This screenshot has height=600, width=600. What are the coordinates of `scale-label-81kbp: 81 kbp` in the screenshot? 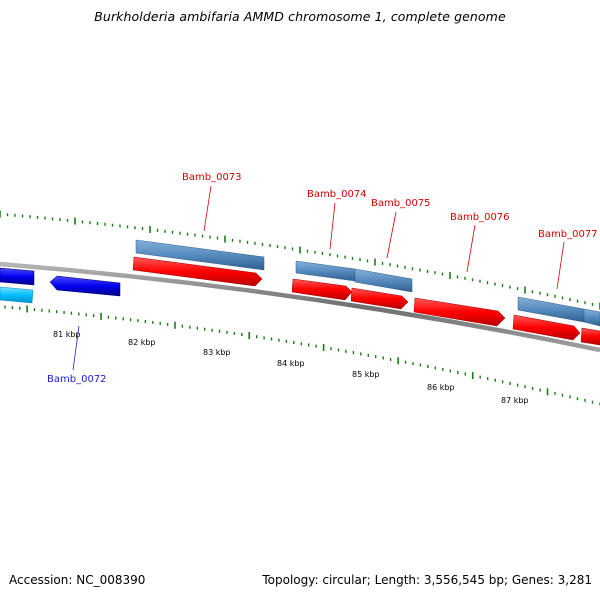 It's located at (67, 334).